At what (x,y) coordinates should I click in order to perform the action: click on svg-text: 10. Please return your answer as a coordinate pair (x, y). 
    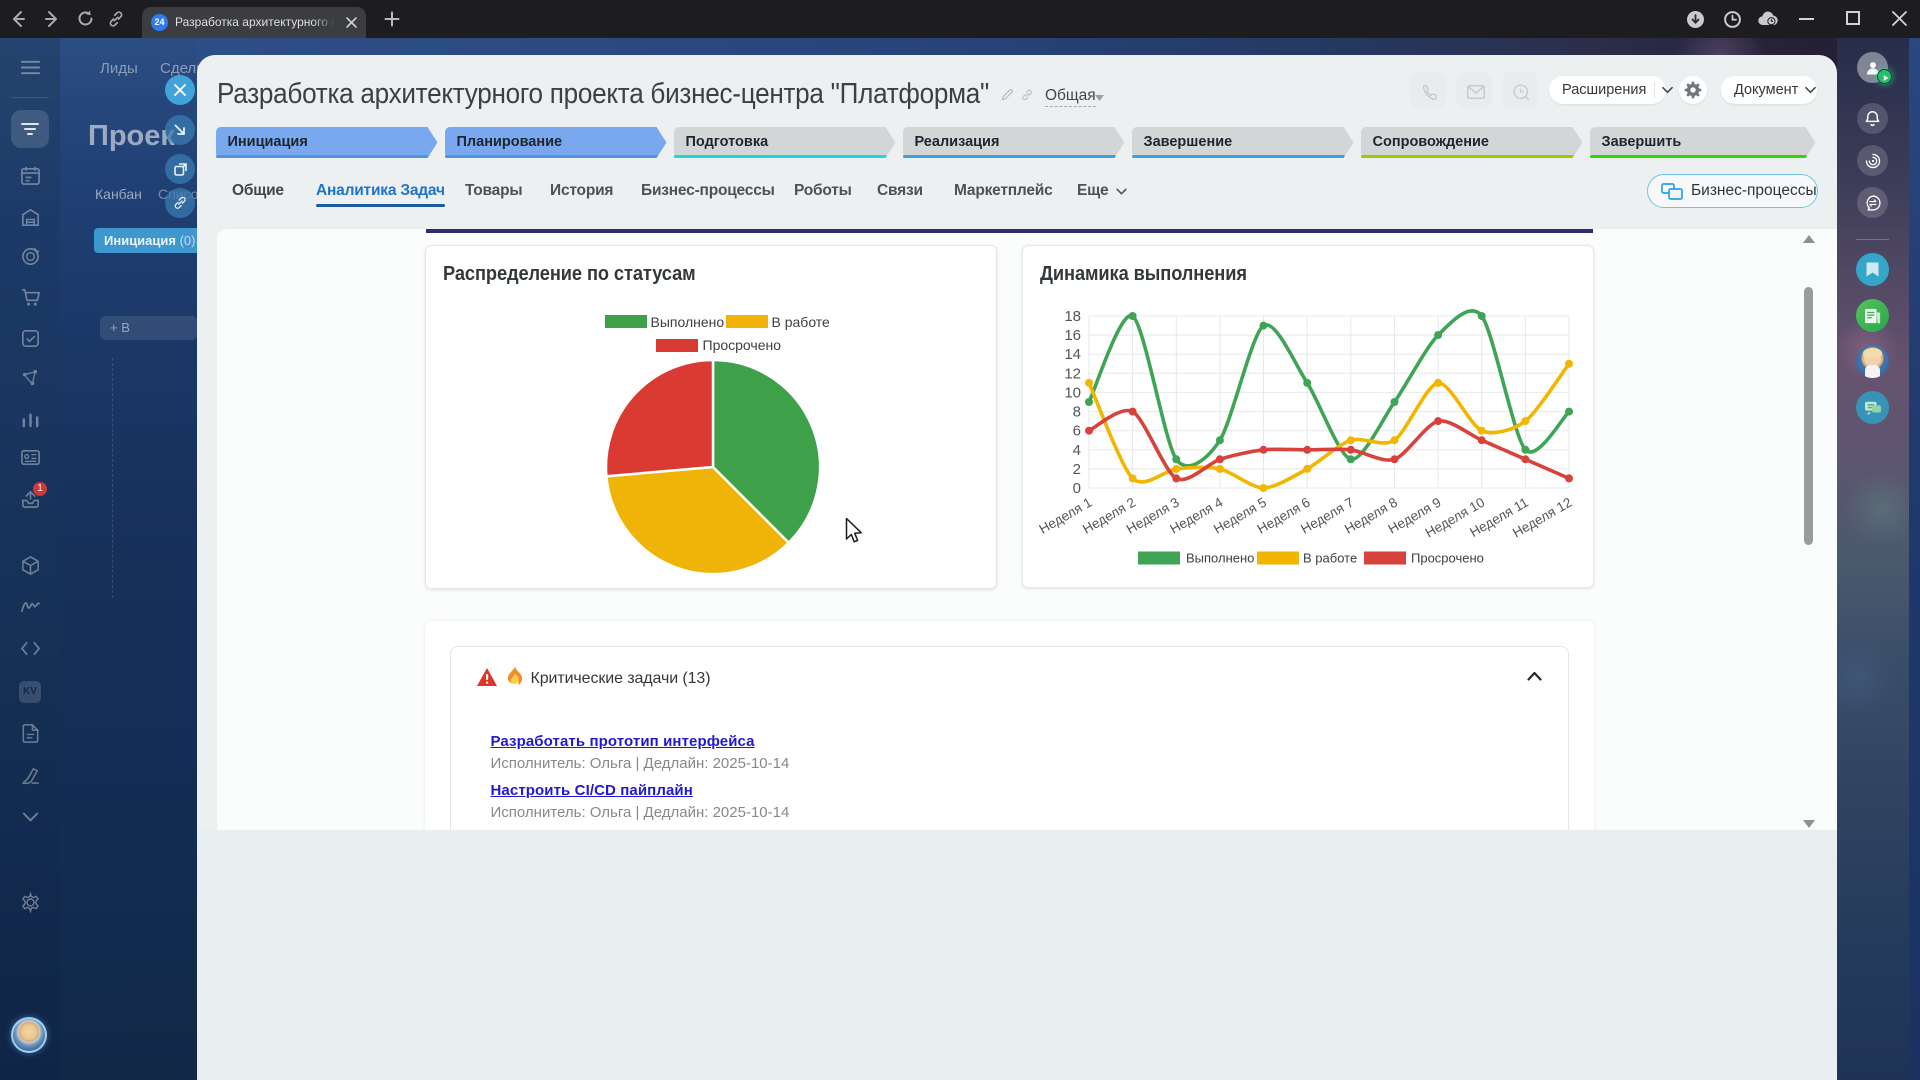
    Looking at the image, I should click on (1072, 392).